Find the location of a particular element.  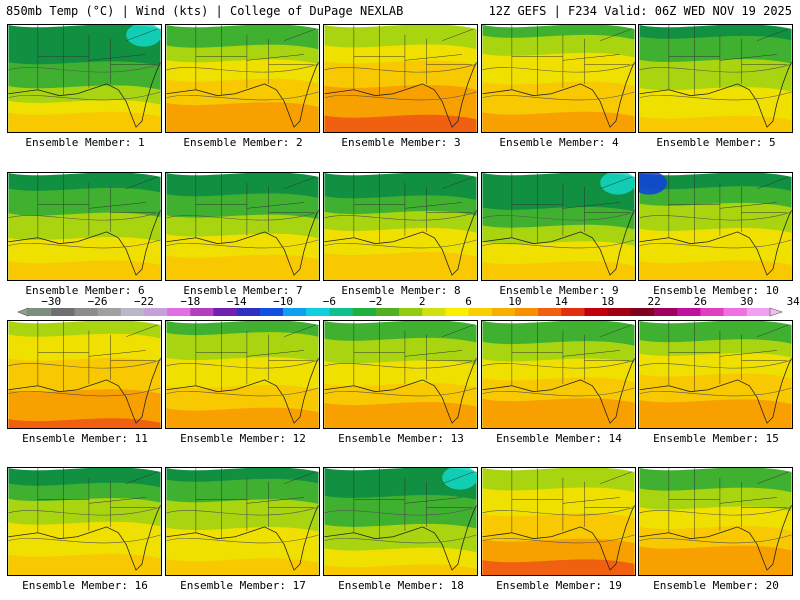

colorbar-tick-label: −2 is located at coordinates (375, 302).